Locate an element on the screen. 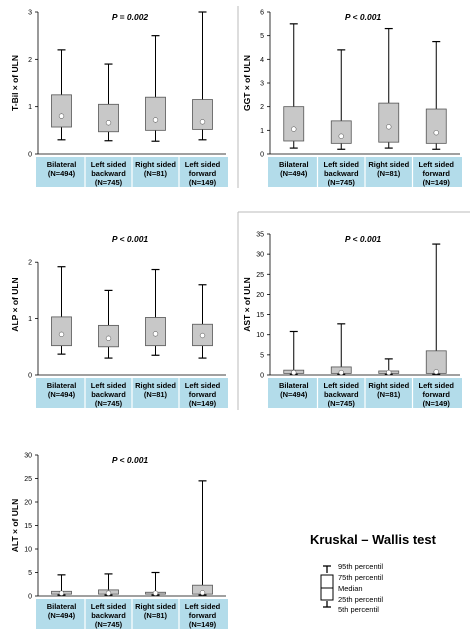 The width and height of the screenshot is (474, 640). category-label-alt: (N=149) is located at coordinates (203, 624).